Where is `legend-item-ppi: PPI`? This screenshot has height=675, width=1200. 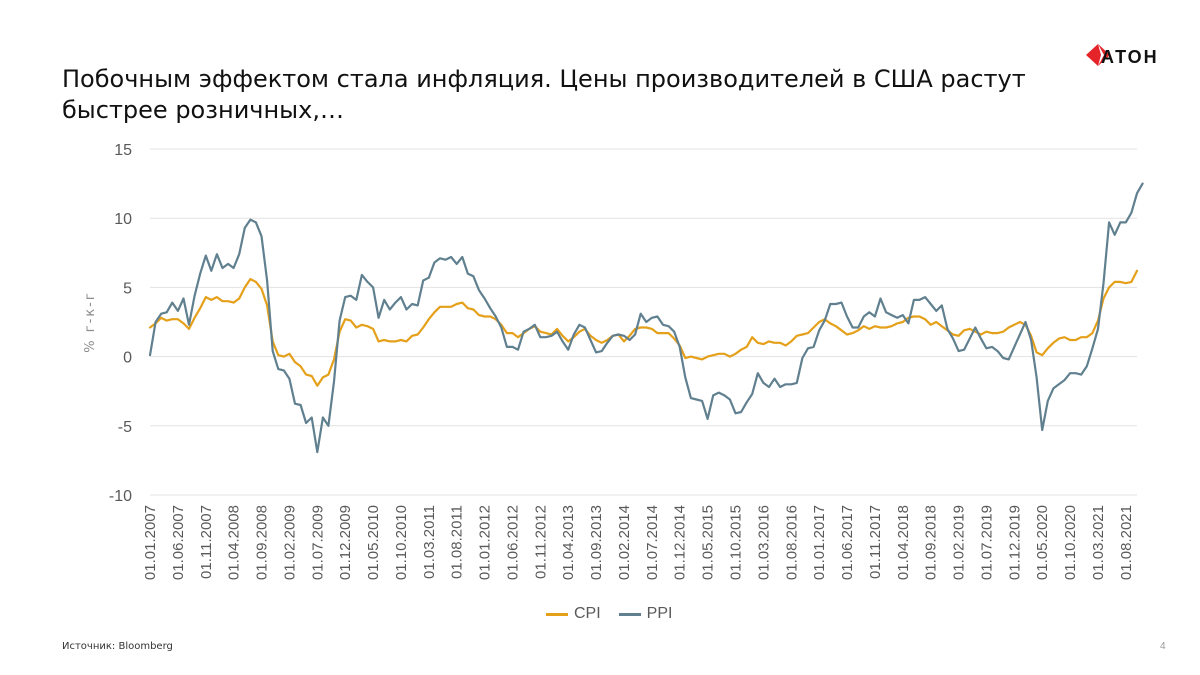
legend-item-ppi: PPI is located at coordinates (645, 614).